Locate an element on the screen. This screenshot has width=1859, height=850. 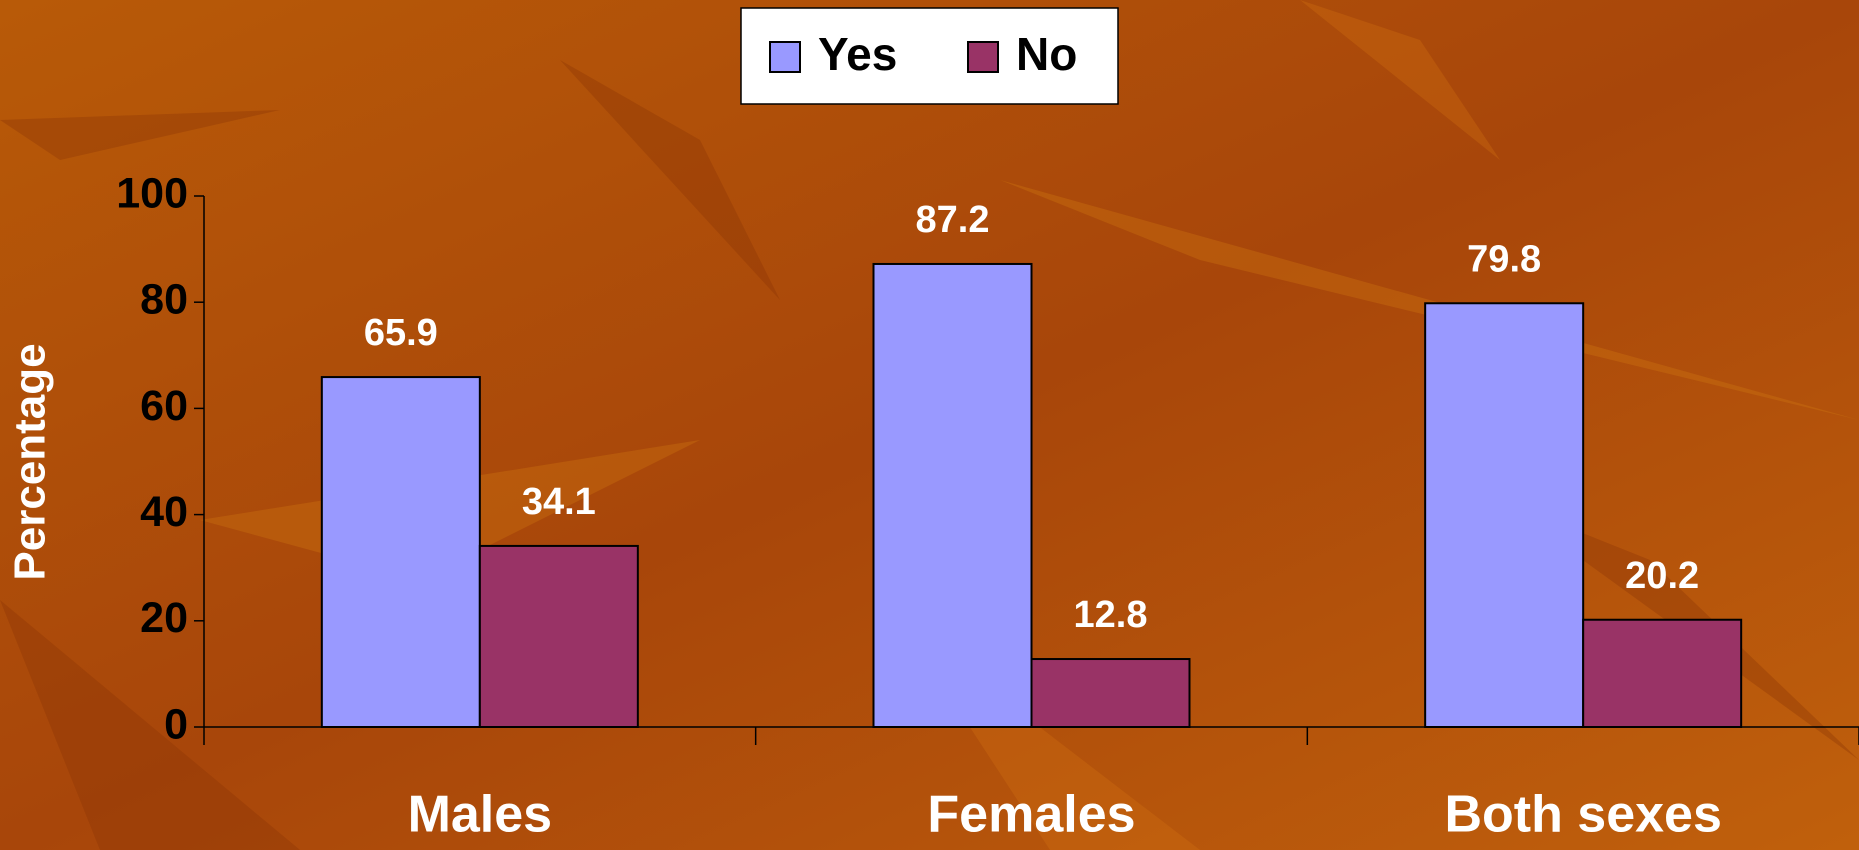
y-tick-label: 0 is located at coordinates (176, 724).